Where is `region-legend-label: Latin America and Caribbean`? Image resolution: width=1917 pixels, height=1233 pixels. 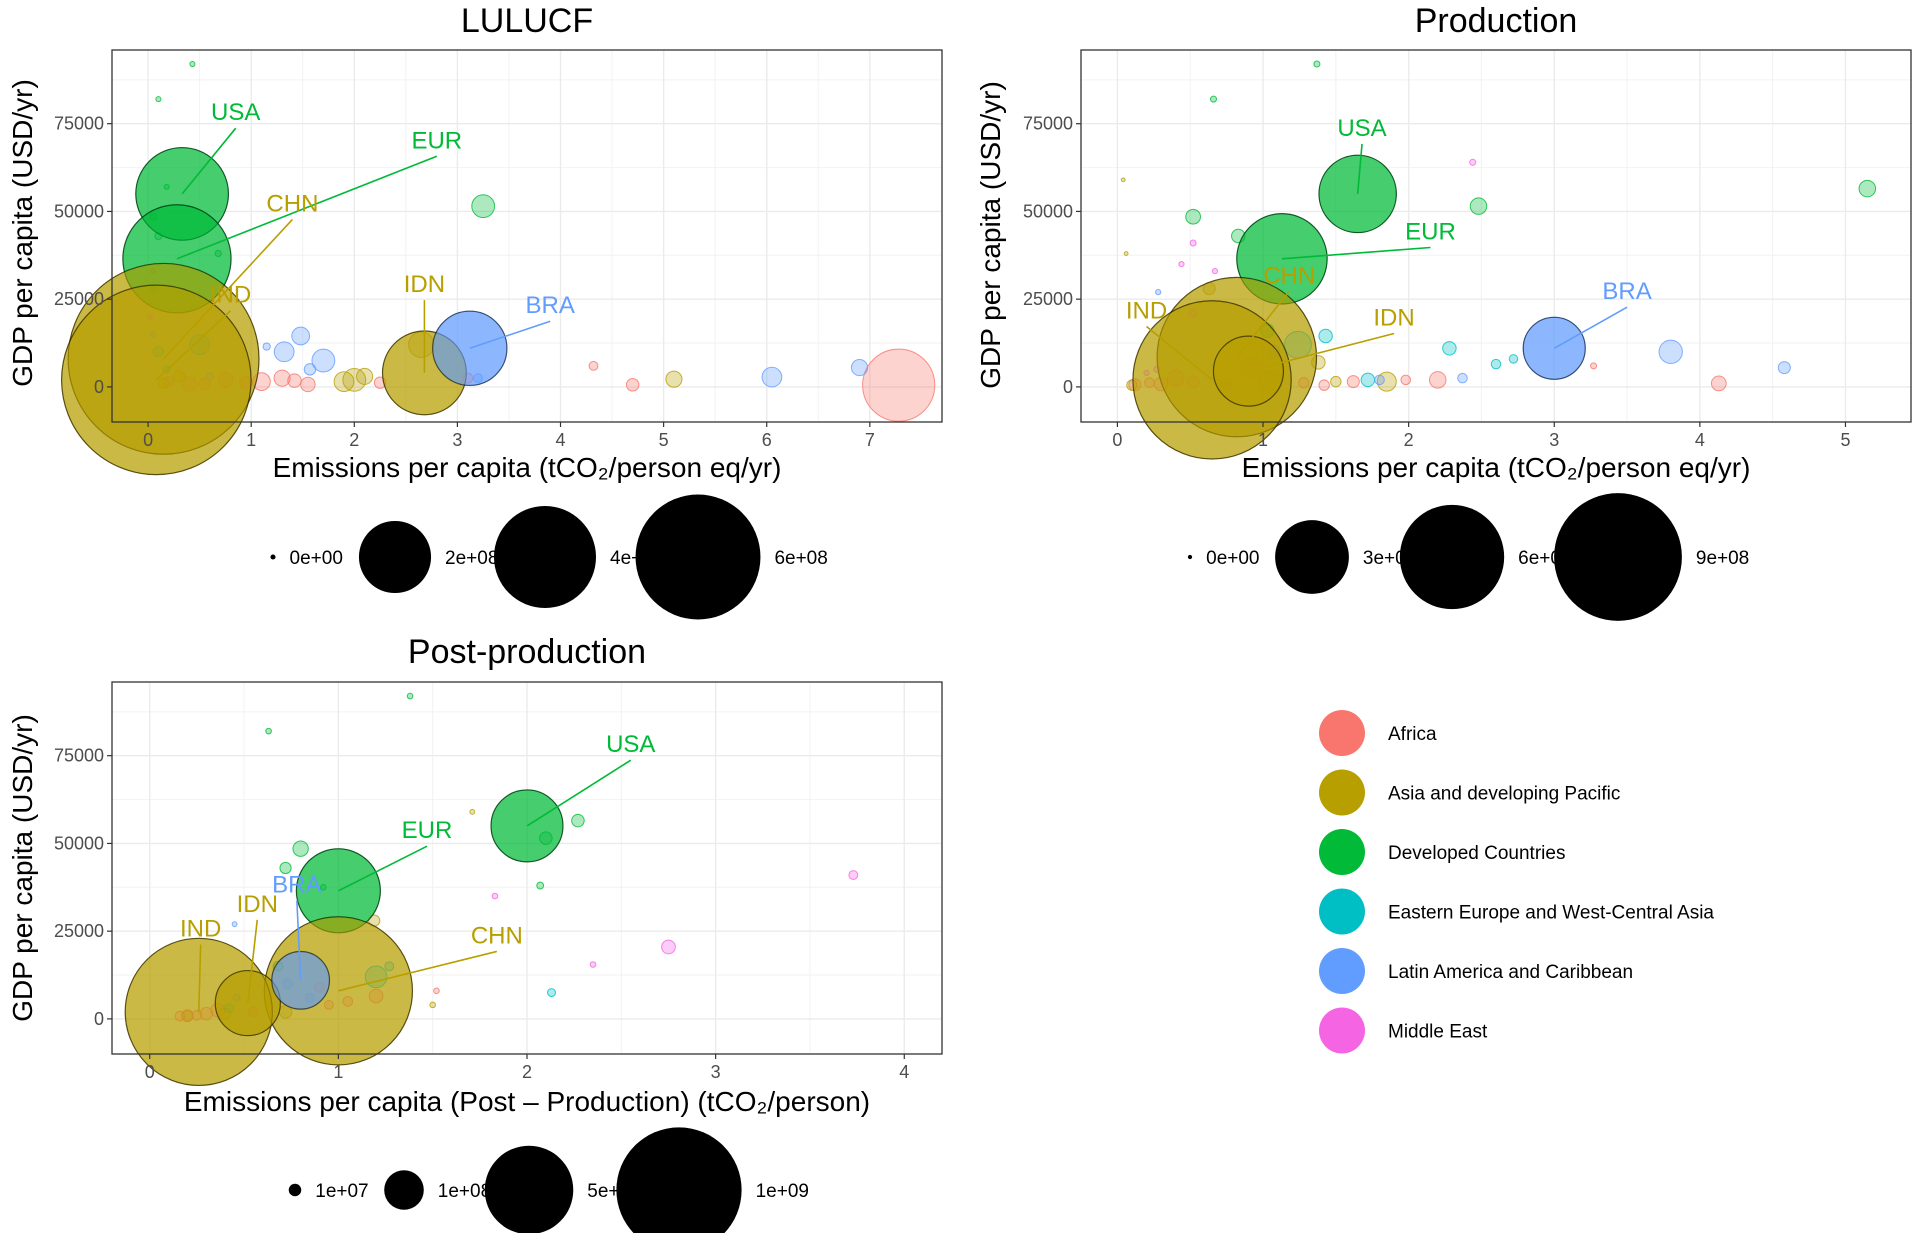
region-legend-label: Latin America and Caribbean is located at coordinates (1510, 972).